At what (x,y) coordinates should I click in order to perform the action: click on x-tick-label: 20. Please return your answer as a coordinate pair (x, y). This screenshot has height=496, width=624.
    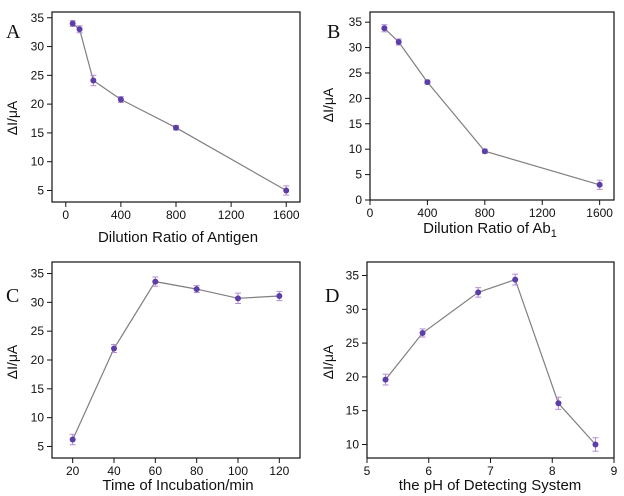
    Looking at the image, I should click on (73, 471).